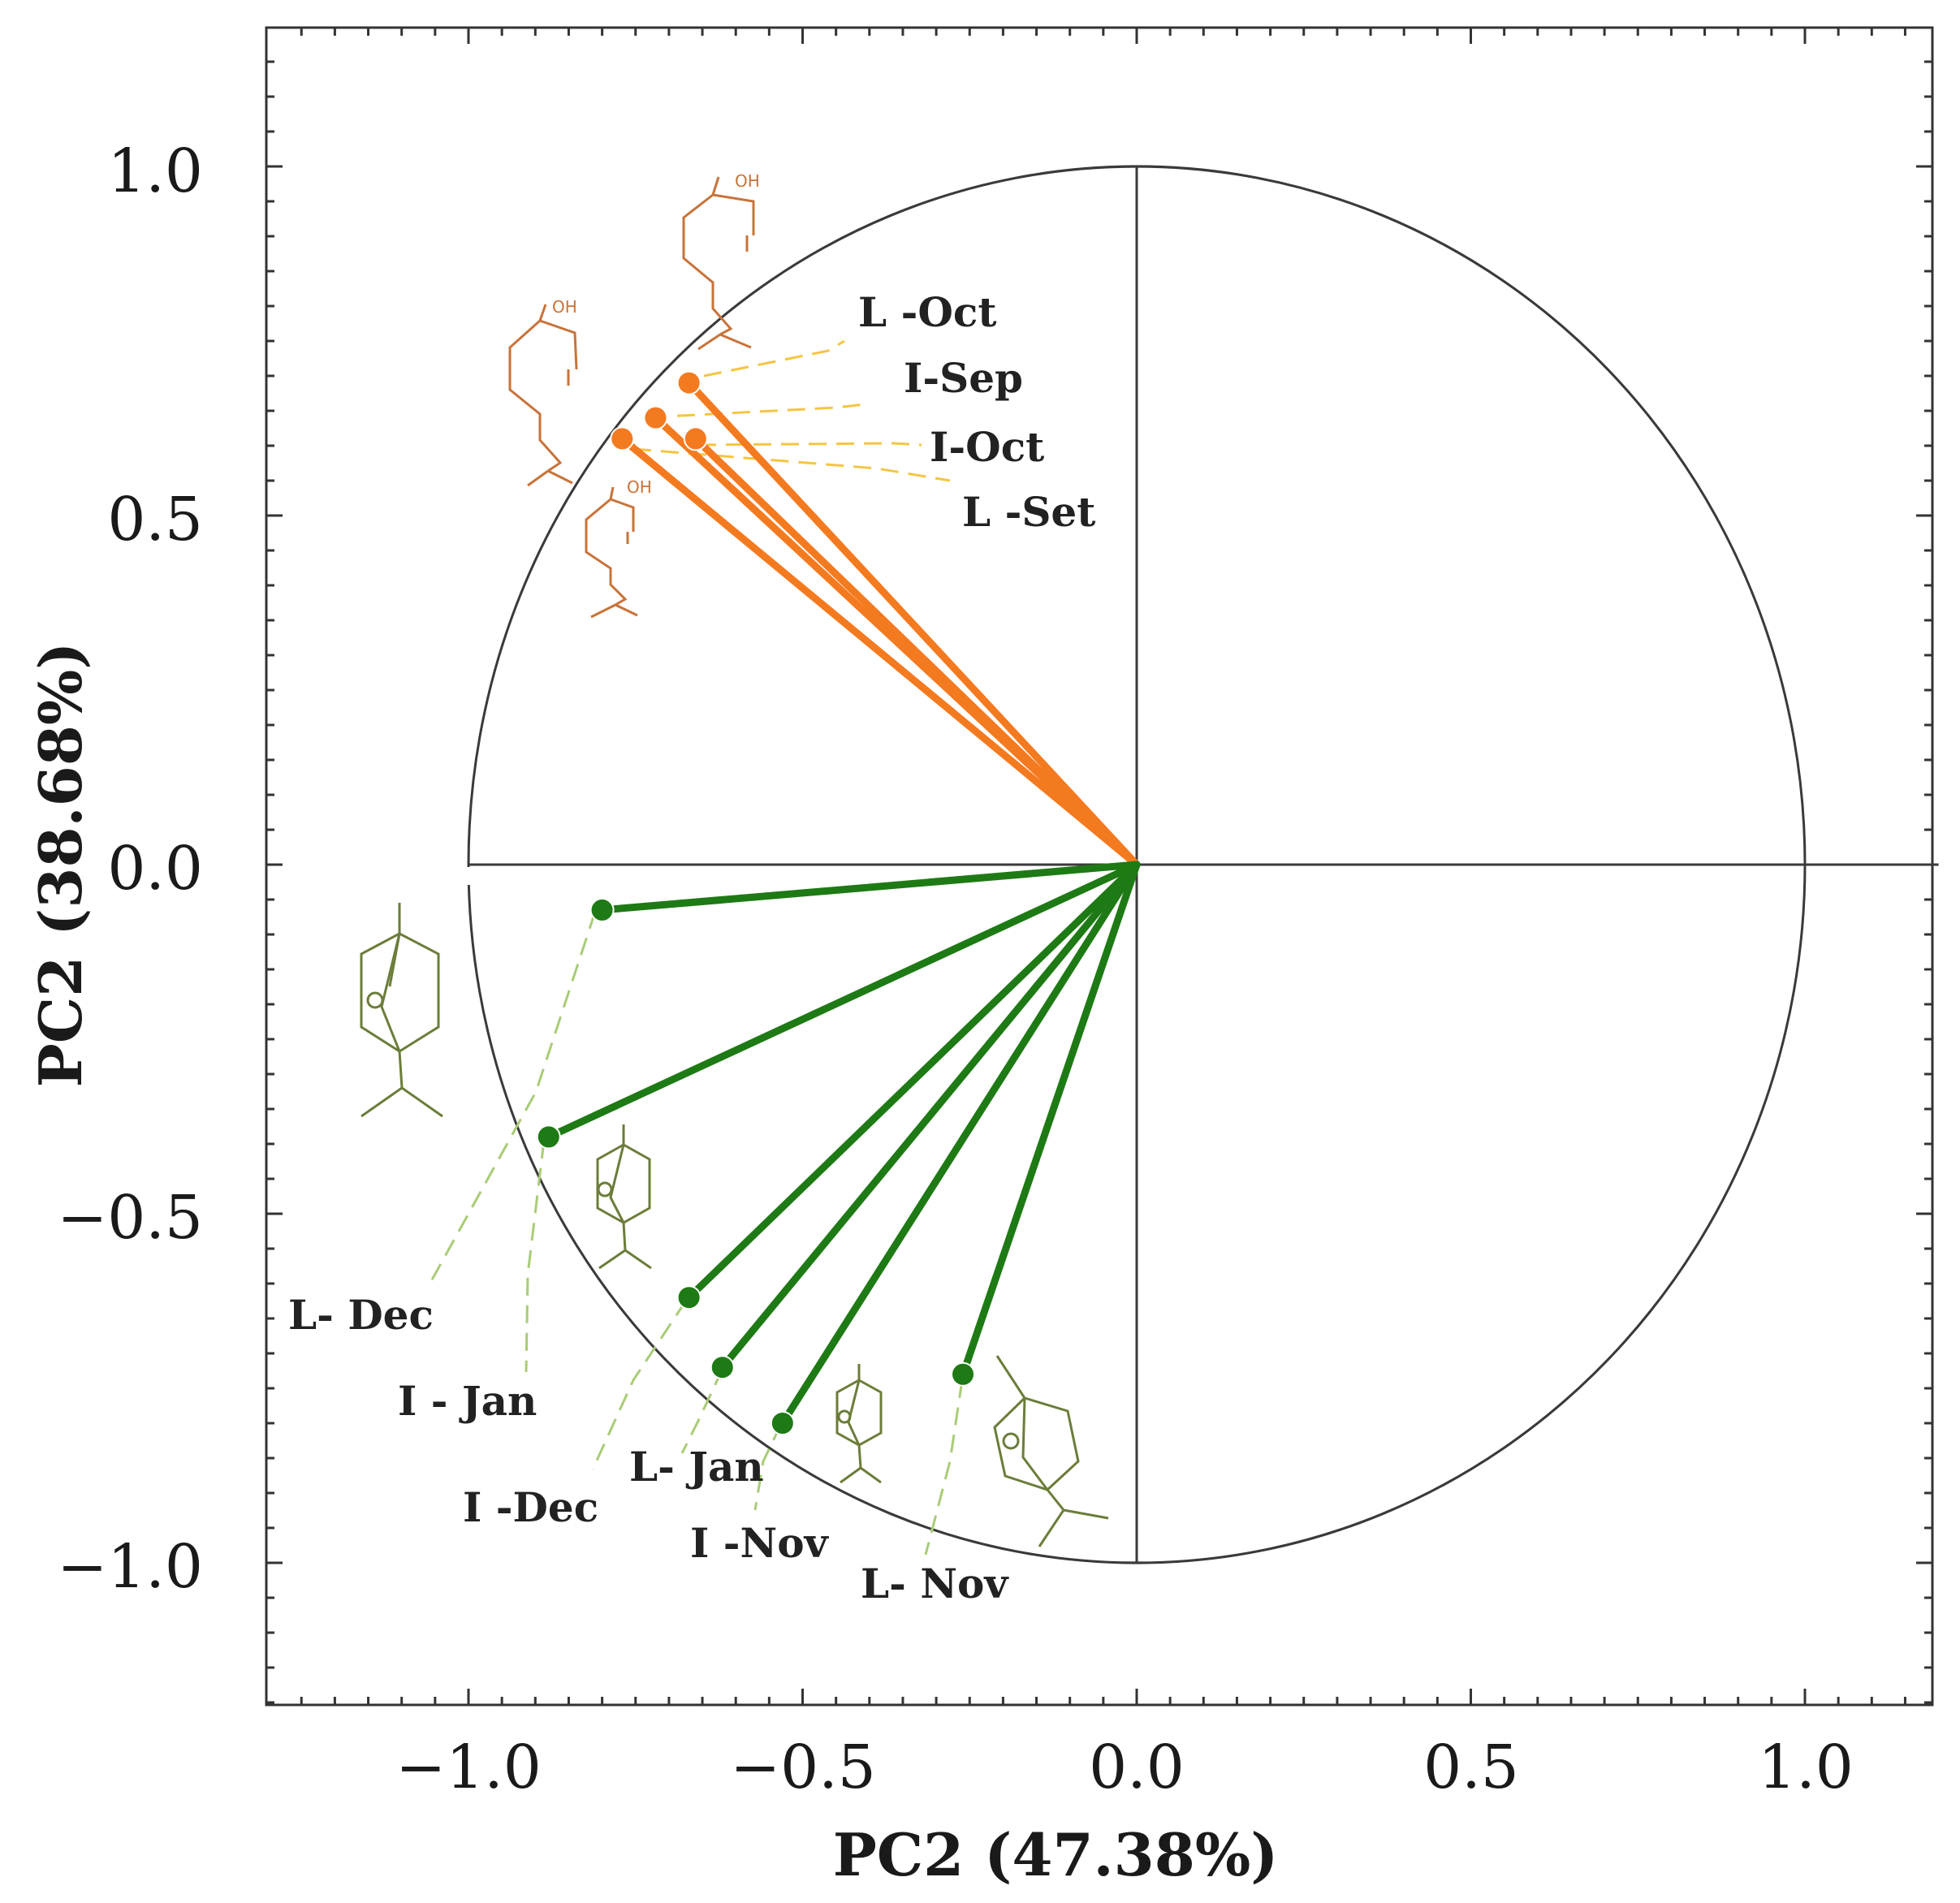 The width and height of the screenshot is (1960, 1903). What do you see at coordinates (689, 1297) in the screenshot?
I see `point-i-dec` at bounding box center [689, 1297].